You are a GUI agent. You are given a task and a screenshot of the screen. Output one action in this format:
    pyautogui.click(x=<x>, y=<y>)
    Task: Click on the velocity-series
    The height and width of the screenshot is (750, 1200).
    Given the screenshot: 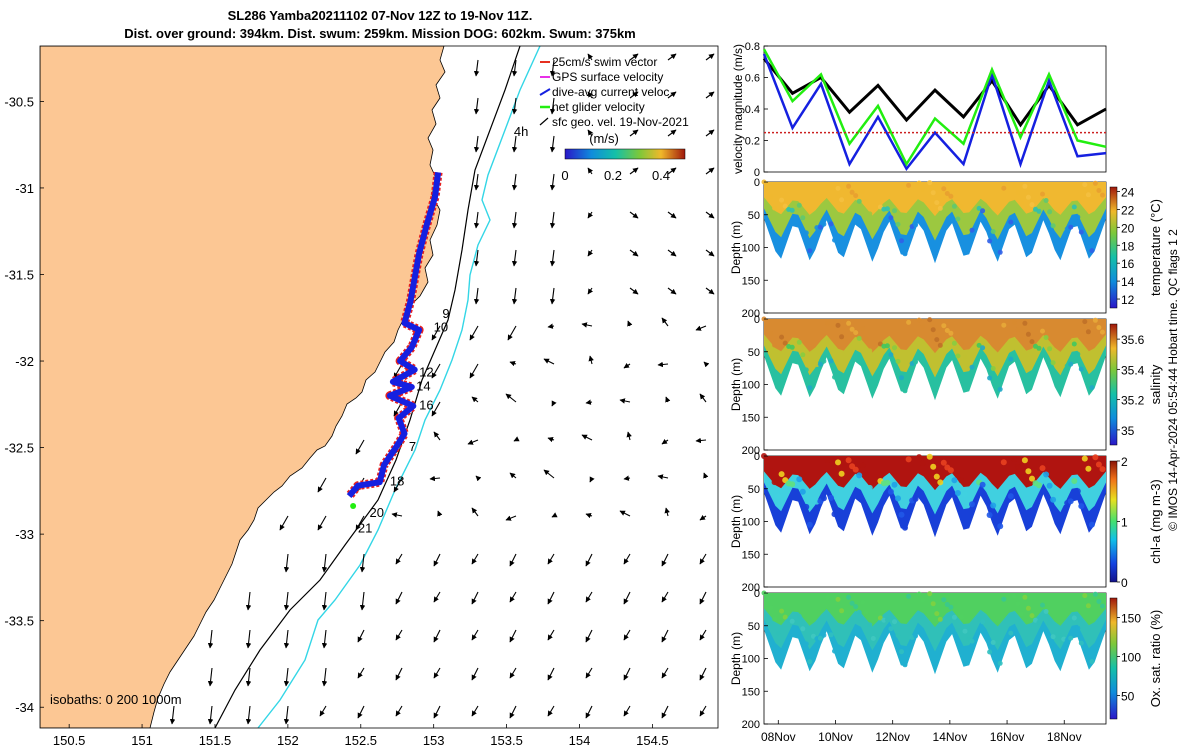 What is the action you would take?
    pyautogui.click(x=934, y=110)
    